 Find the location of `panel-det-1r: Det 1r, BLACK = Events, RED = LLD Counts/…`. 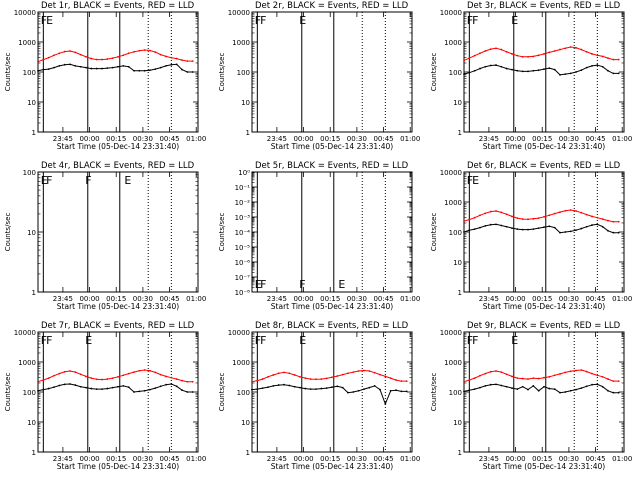

panel-det-1r: Det 1r, BLACK = Events, RED = LLD Counts/… is located at coordinates (105, 76).